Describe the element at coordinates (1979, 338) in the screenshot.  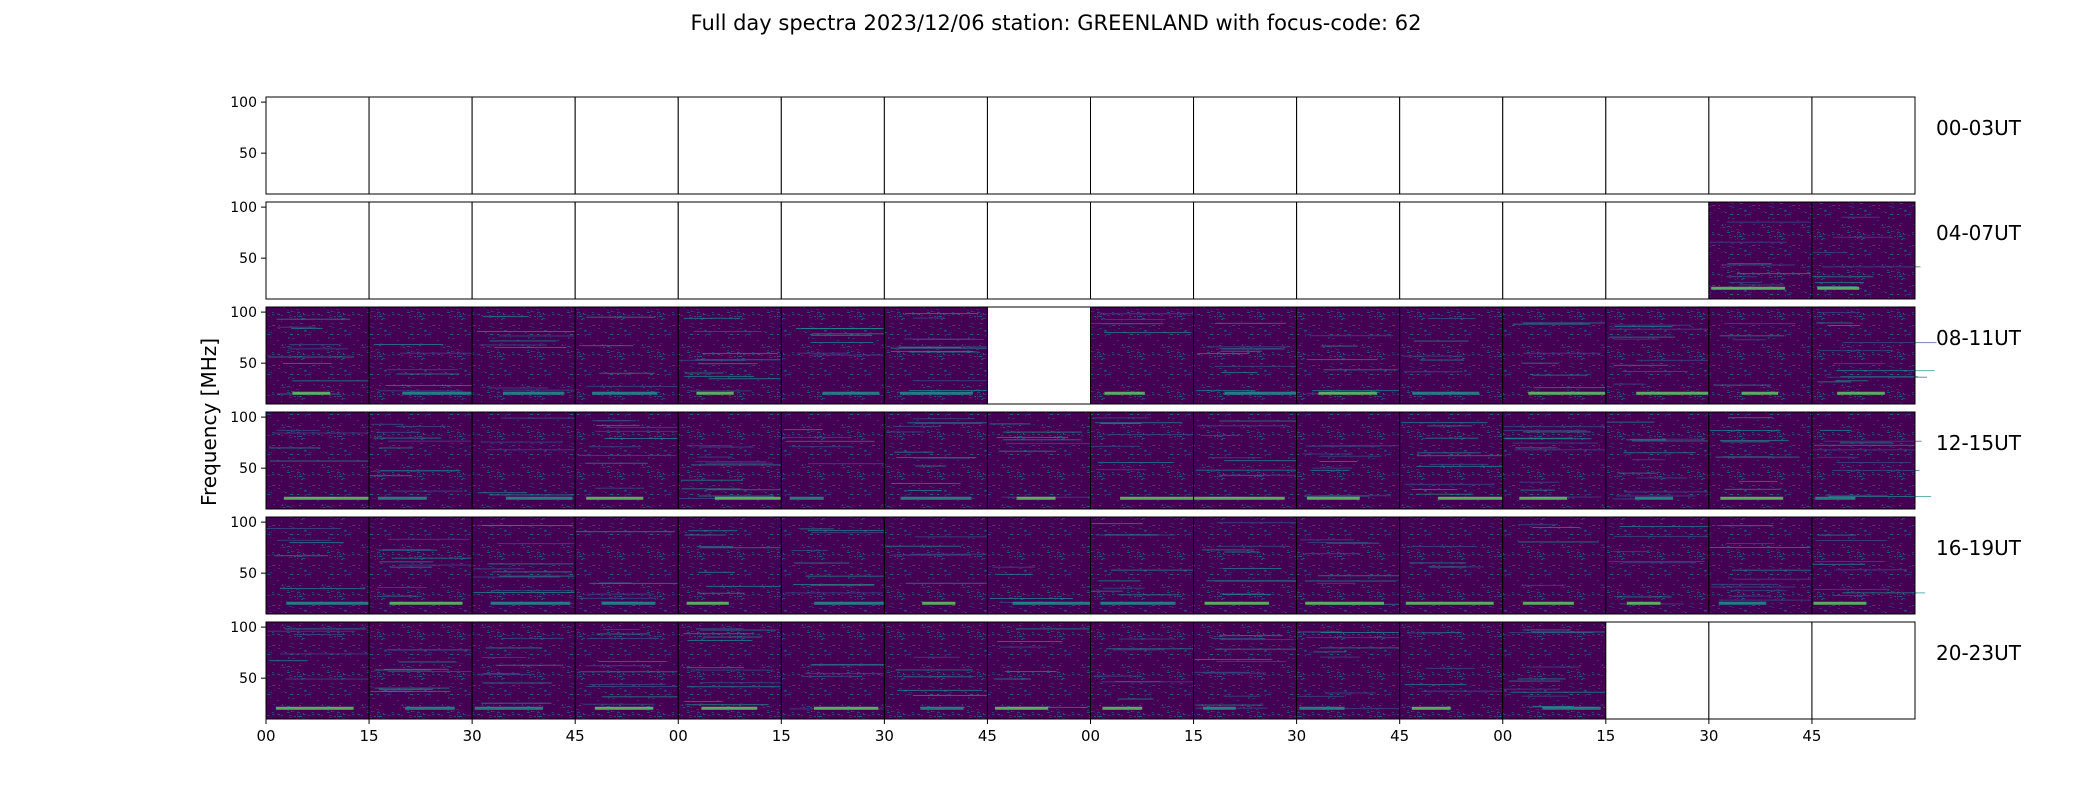
I see `row-label: 08-11UT` at that location.